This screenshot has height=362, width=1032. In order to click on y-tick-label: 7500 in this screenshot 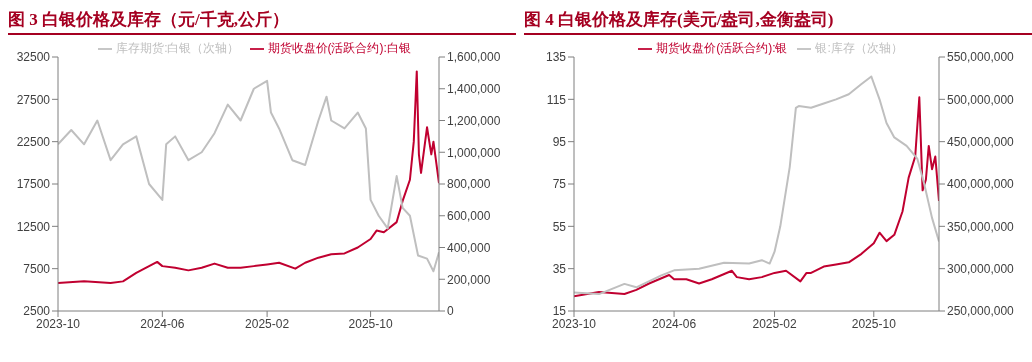, I will do `click(37, 268)`.